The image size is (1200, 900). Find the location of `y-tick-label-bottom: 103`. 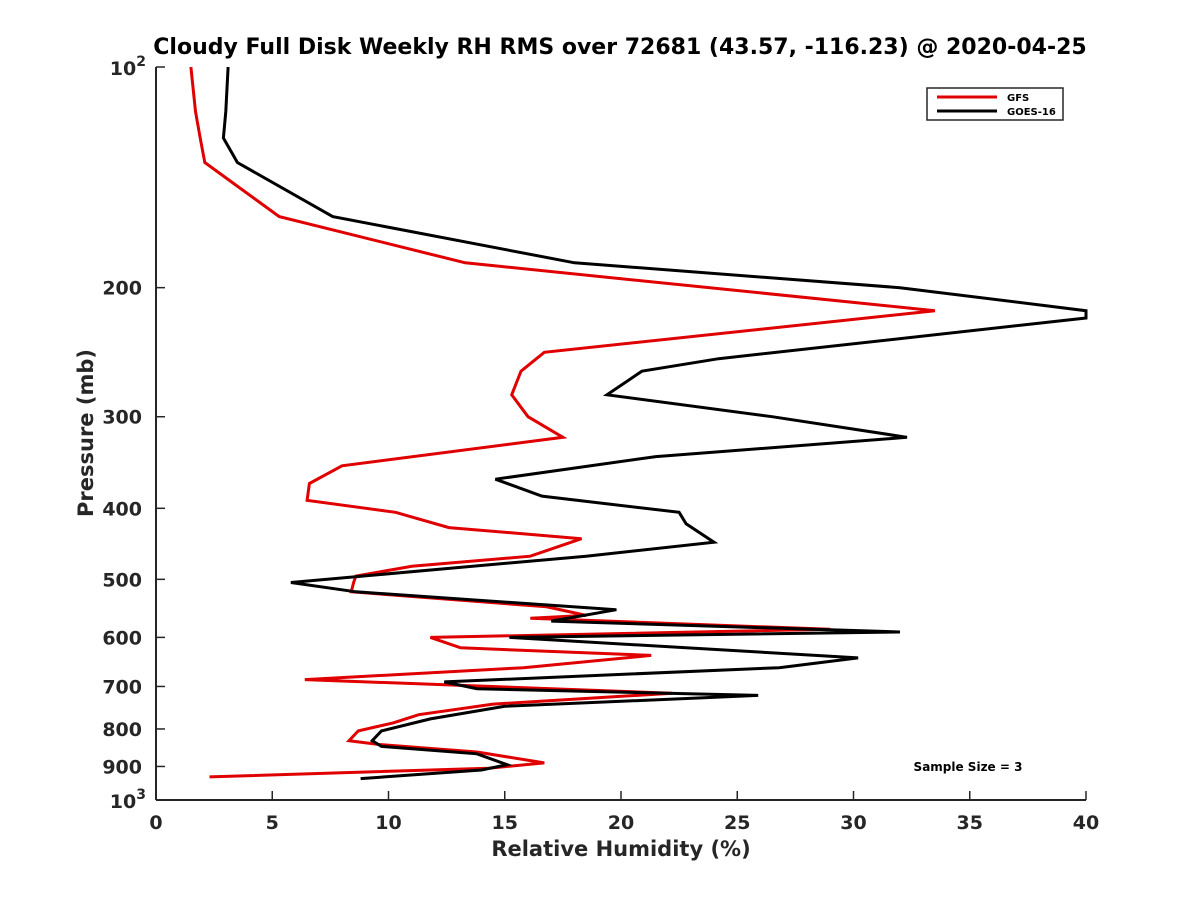

y-tick-label-bottom: 103 is located at coordinates (128, 800).